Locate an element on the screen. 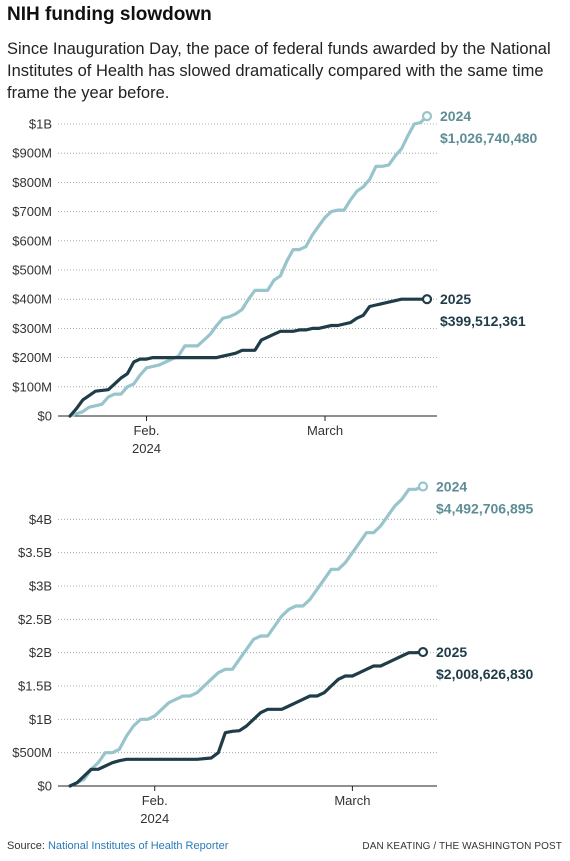  y-tick-label: $3.5B is located at coordinates (35, 552).